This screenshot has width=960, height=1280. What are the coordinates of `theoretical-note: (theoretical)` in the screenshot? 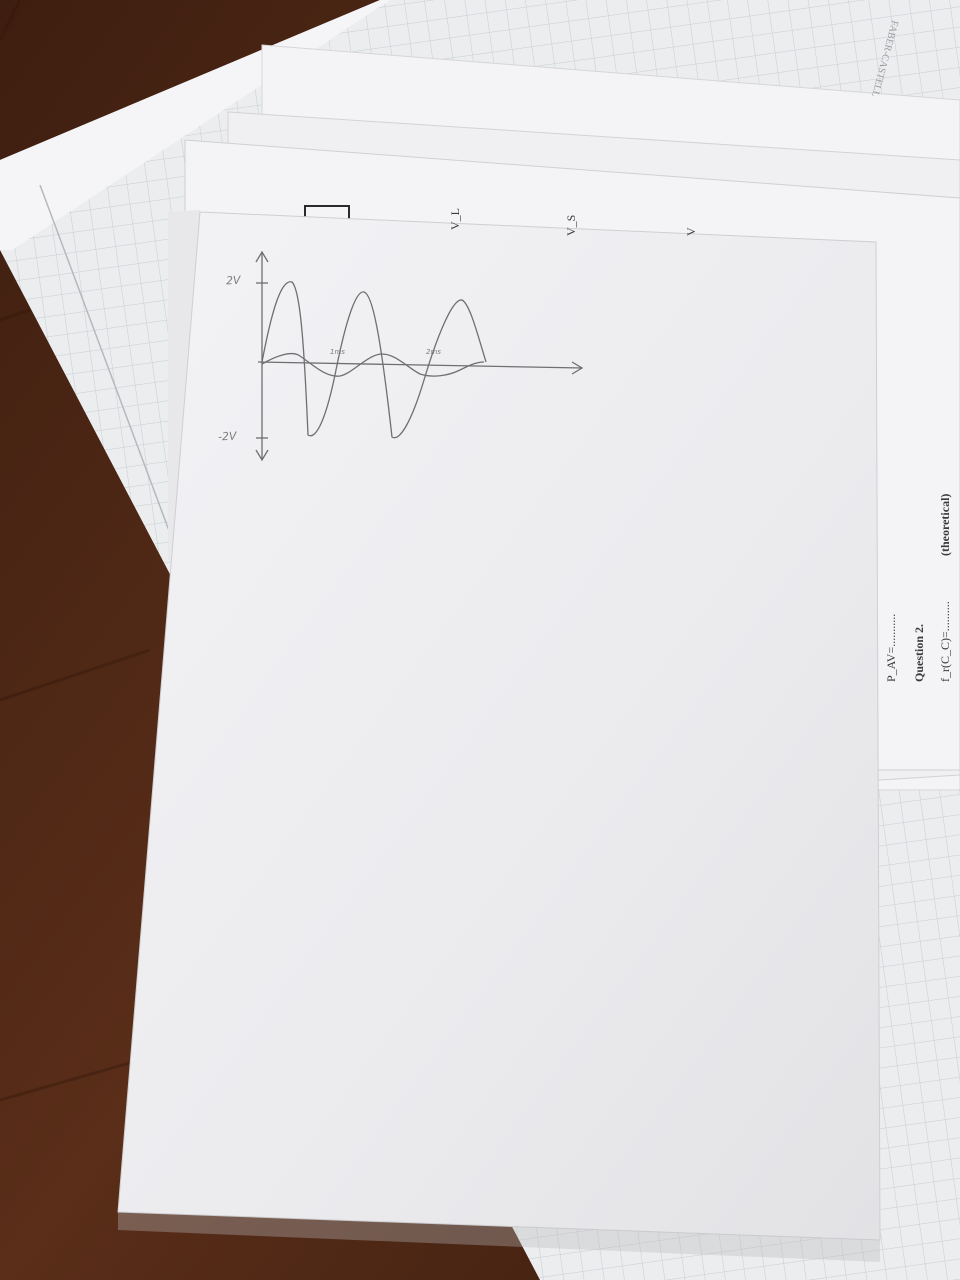 It's located at (945, 524).